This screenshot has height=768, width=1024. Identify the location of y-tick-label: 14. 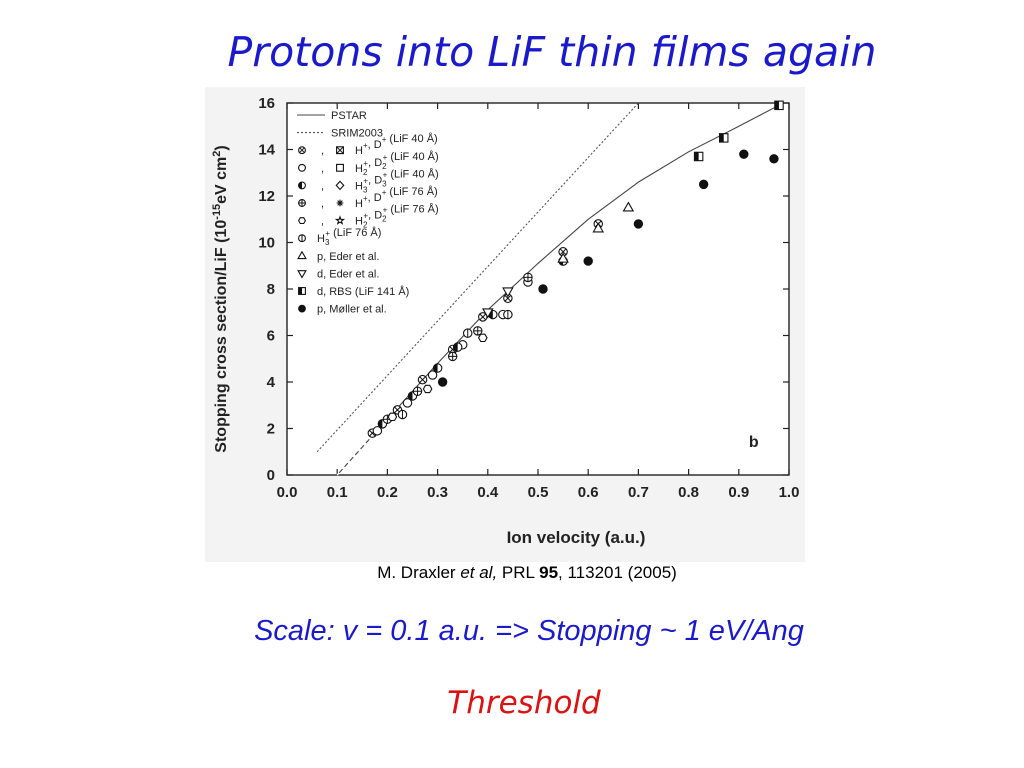
(266, 150).